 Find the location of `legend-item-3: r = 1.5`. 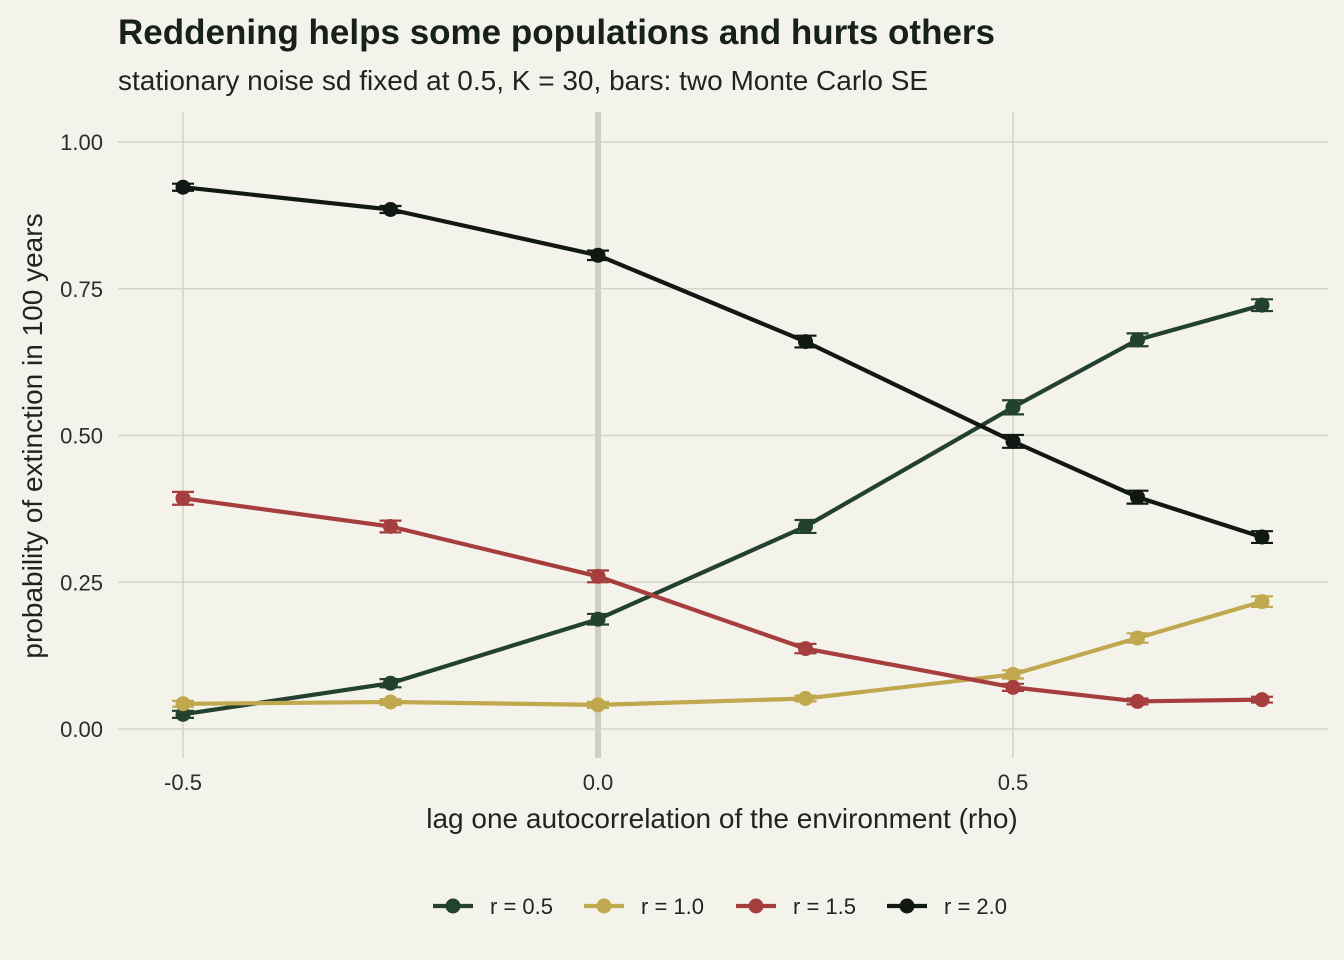

legend-item-3: r = 1.5 is located at coordinates (796, 906).